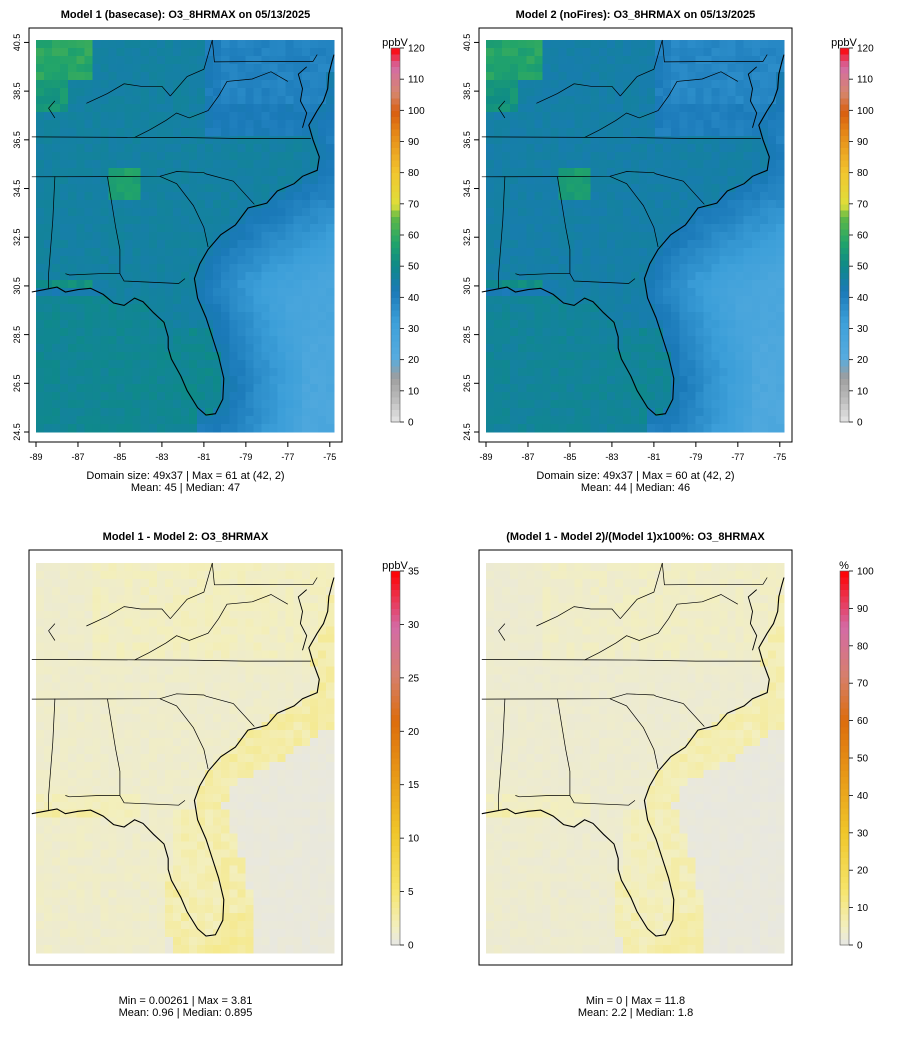  I want to click on stats-line-1: Domain size: 49x37 | Max = 60 at (42, 2), so click(635, 476).